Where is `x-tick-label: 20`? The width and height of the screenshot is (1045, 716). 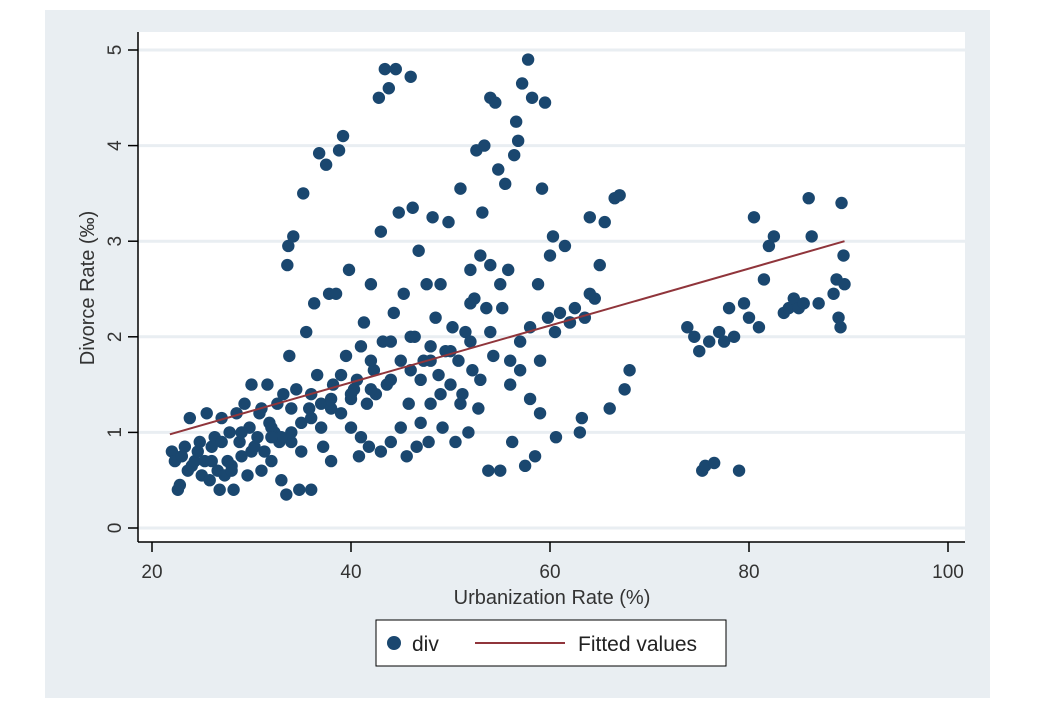 x-tick-label: 20 is located at coordinates (151, 572).